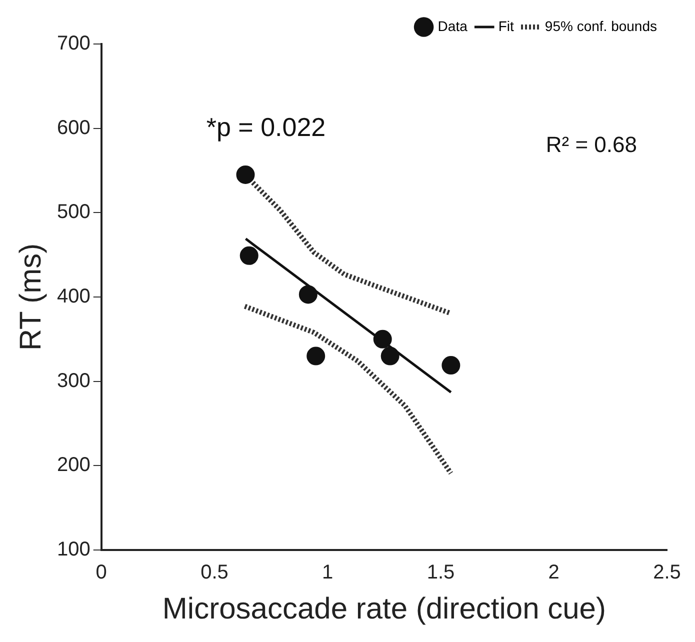 Image resolution: width=695 pixels, height=642 pixels. Describe the element at coordinates (73, 127) in the screenshot. I see `y-tick-label: 600` at that location.